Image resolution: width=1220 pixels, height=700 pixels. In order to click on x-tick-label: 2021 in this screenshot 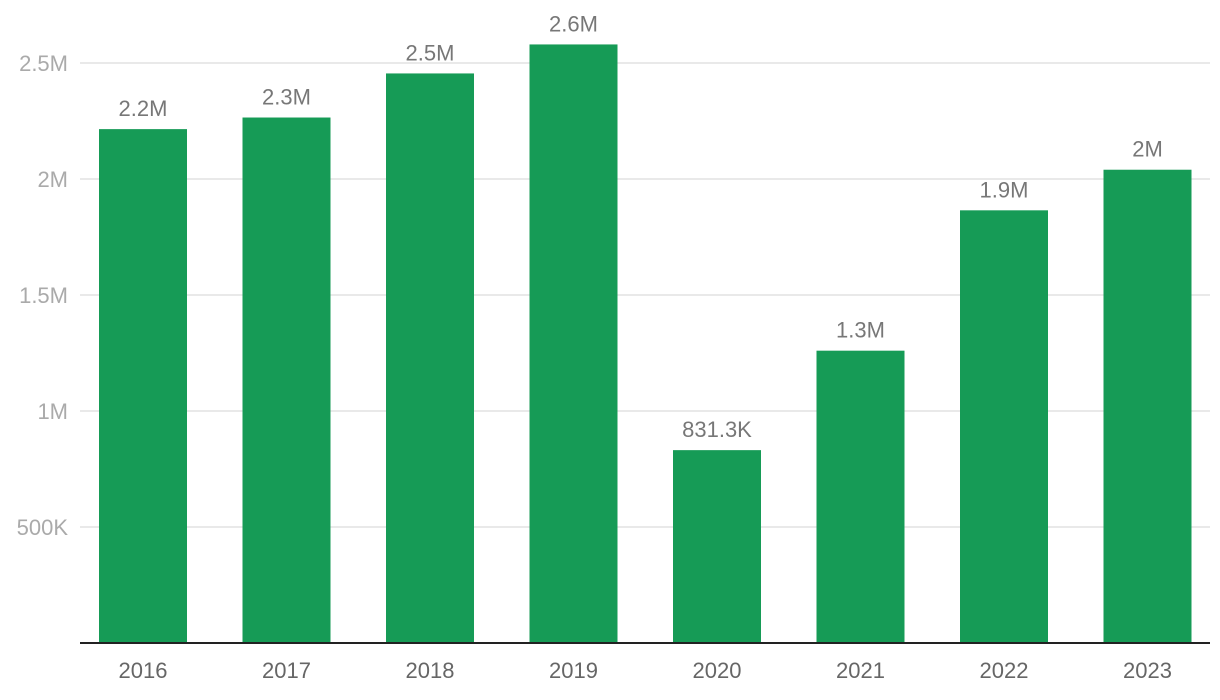, I will do `click(860, 670)`.